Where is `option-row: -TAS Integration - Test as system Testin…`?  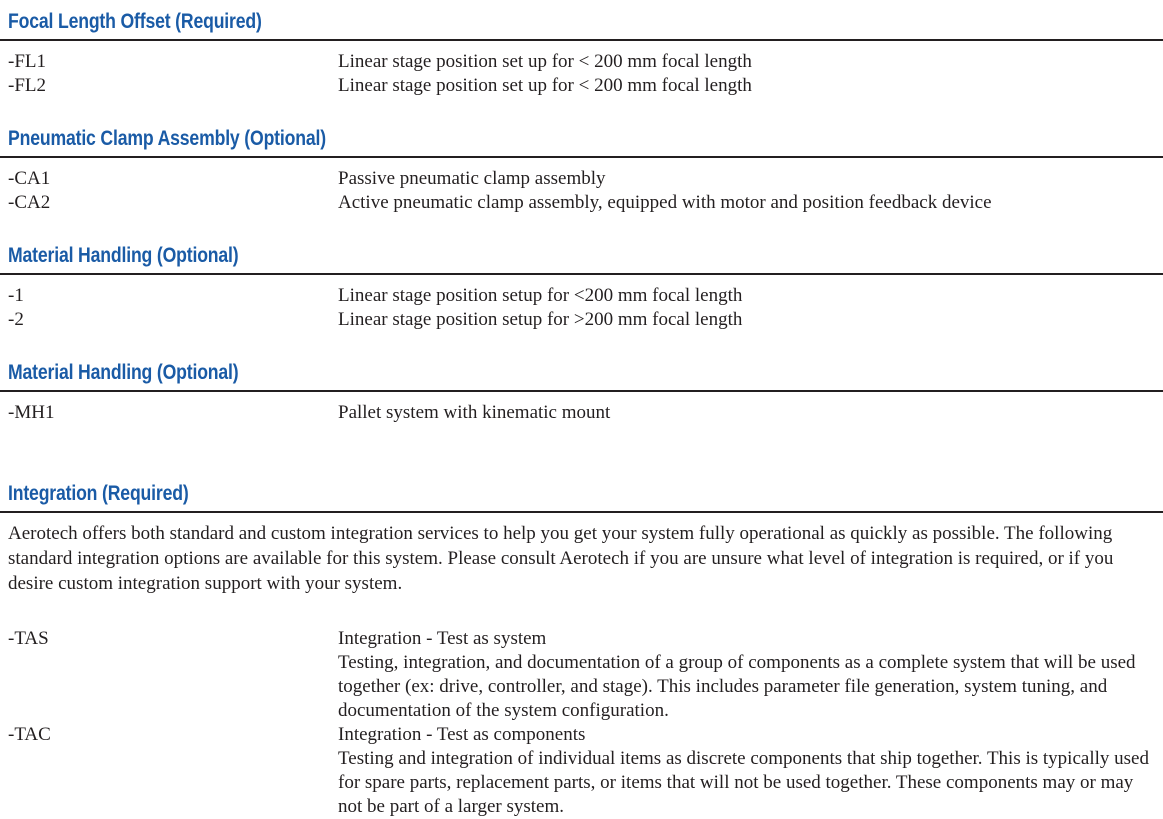
option-row: -TAS Integration - Test as system Testin… is located at coordinates (585, 675).